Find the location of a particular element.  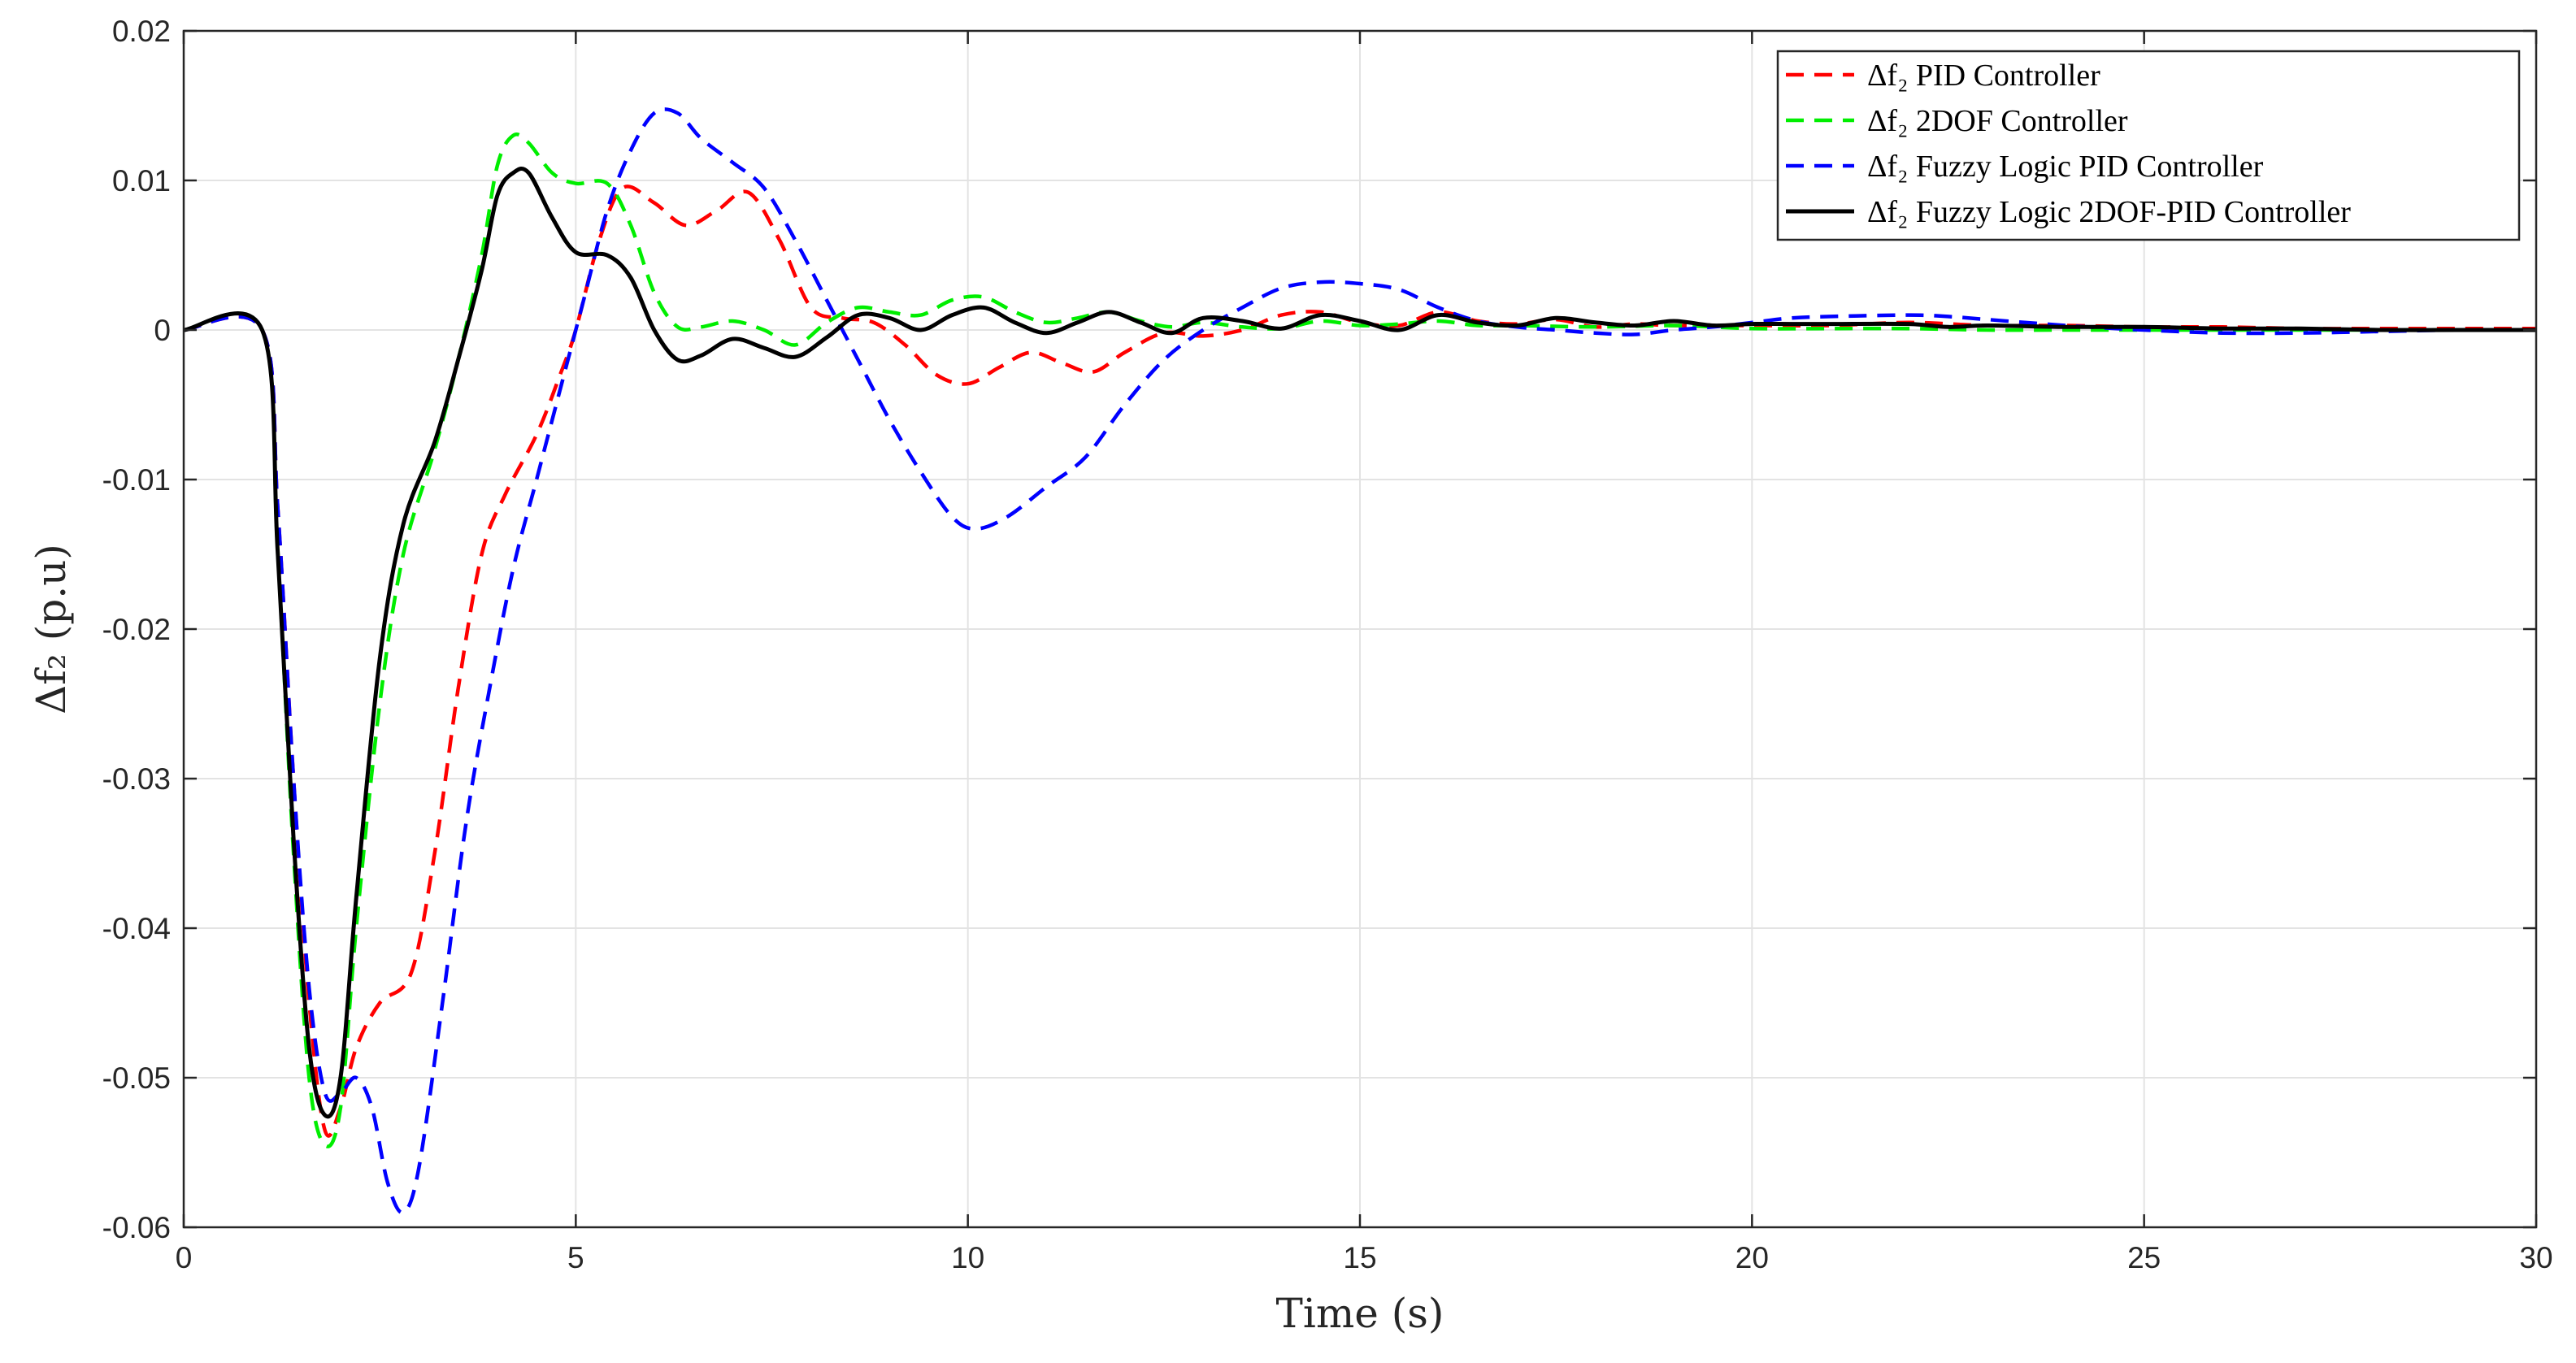

x-tick-label: 0 is located at coordinates (184, 1257).